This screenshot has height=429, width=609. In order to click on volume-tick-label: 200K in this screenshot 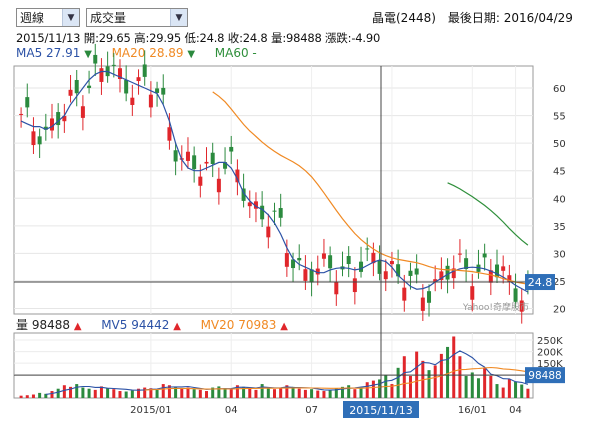, I will do `click(550, 353)`.